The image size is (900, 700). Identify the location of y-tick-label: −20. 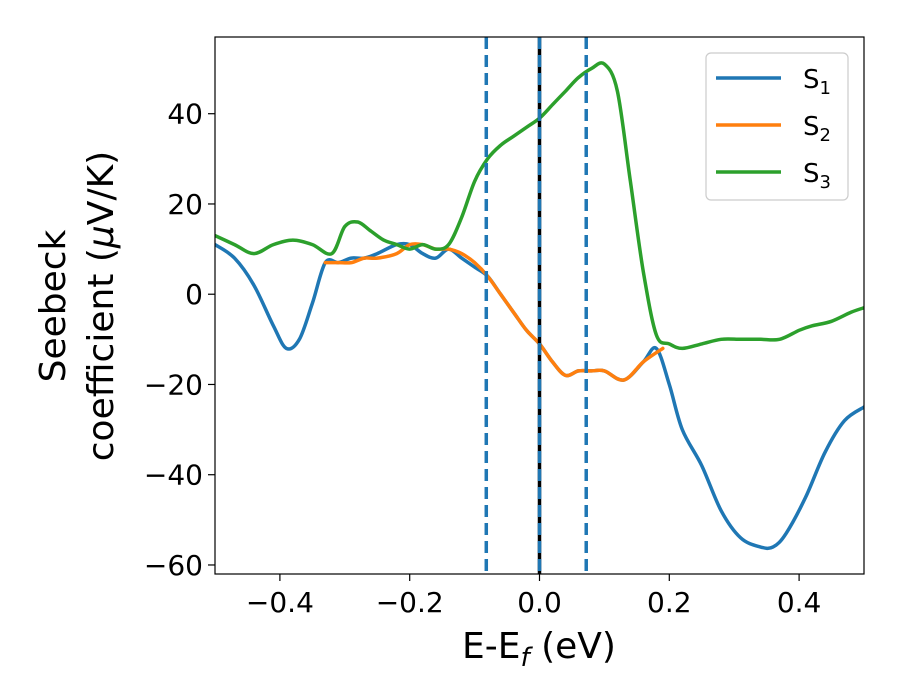
(173, 384).